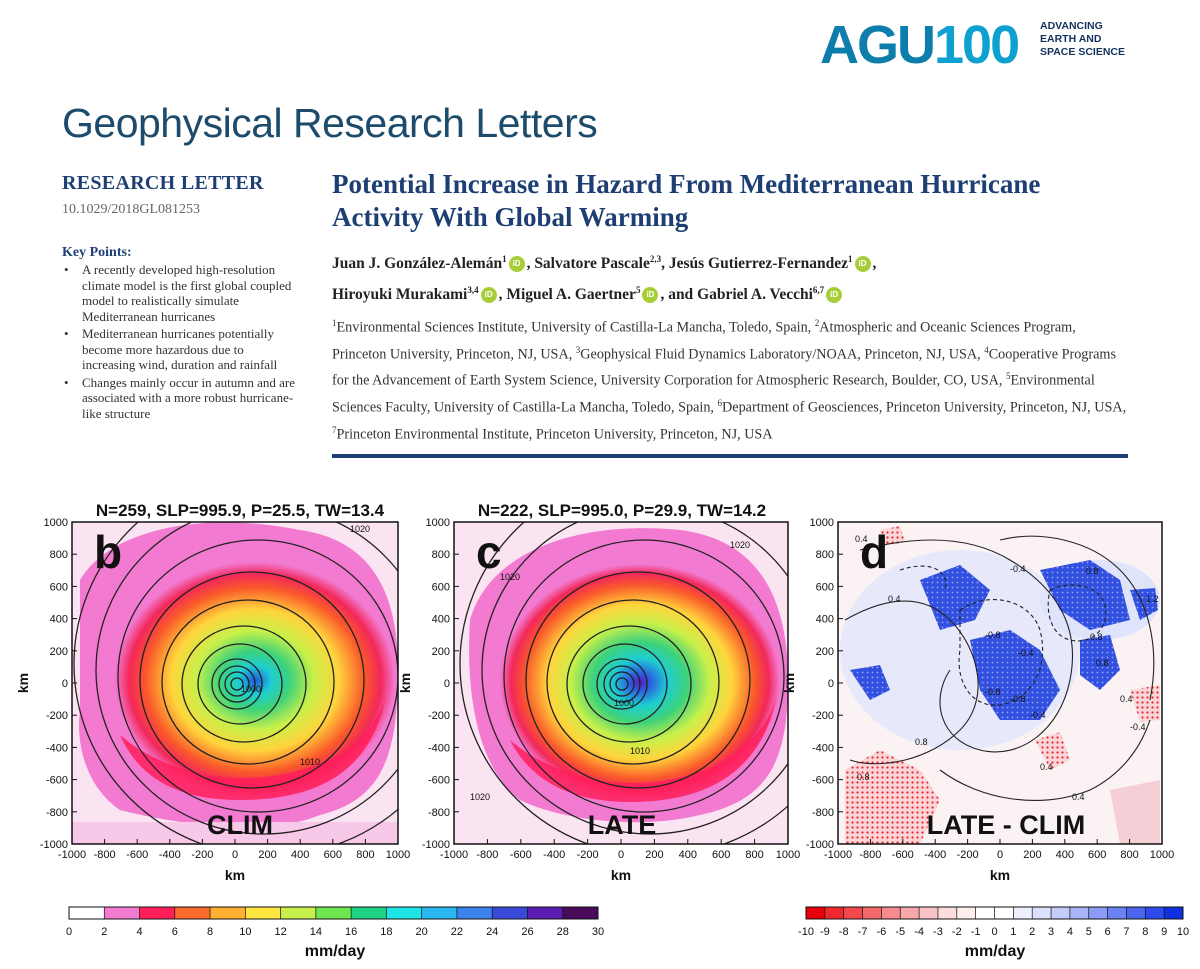 The image size is (1200, 969). Describe the element at coordinates (957, 932) in the screenshot. I see `colorbar-right-tick-label: -2` at that location.